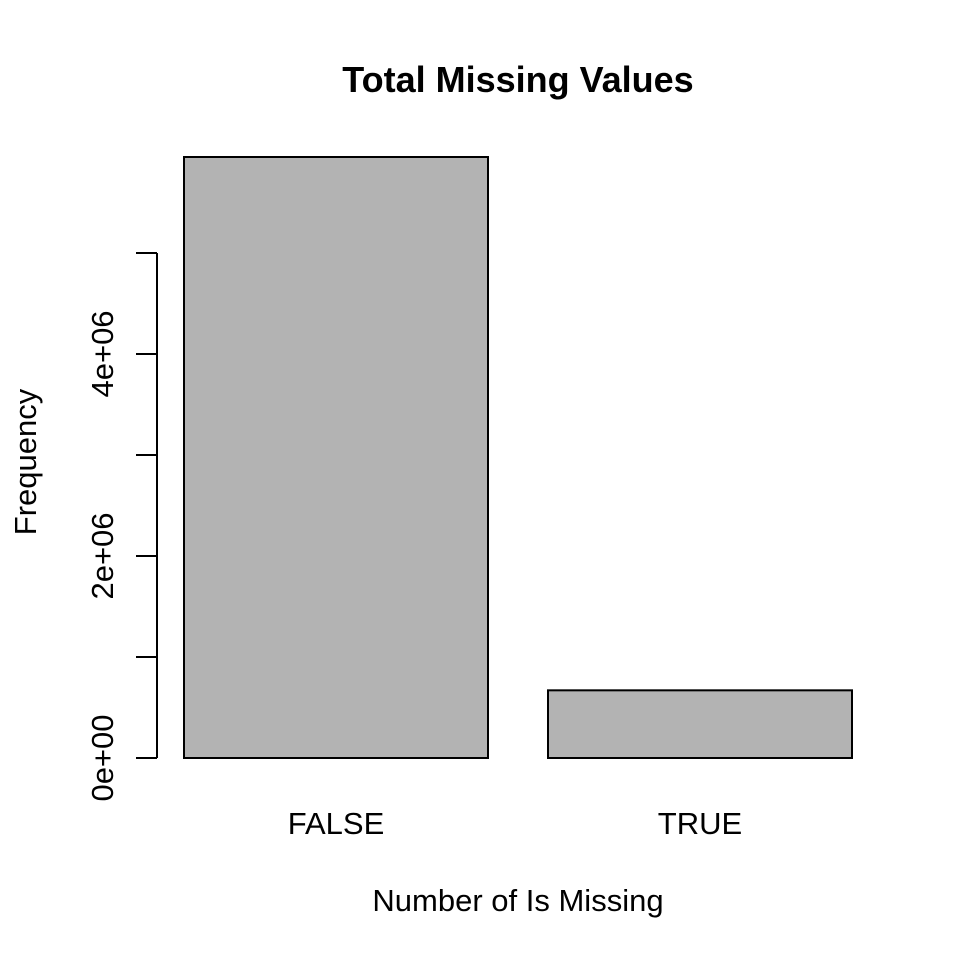  What do you see at coordinates (700, 724) in the screenshot?
I see `bar-true` at bounding box center [700, 724].